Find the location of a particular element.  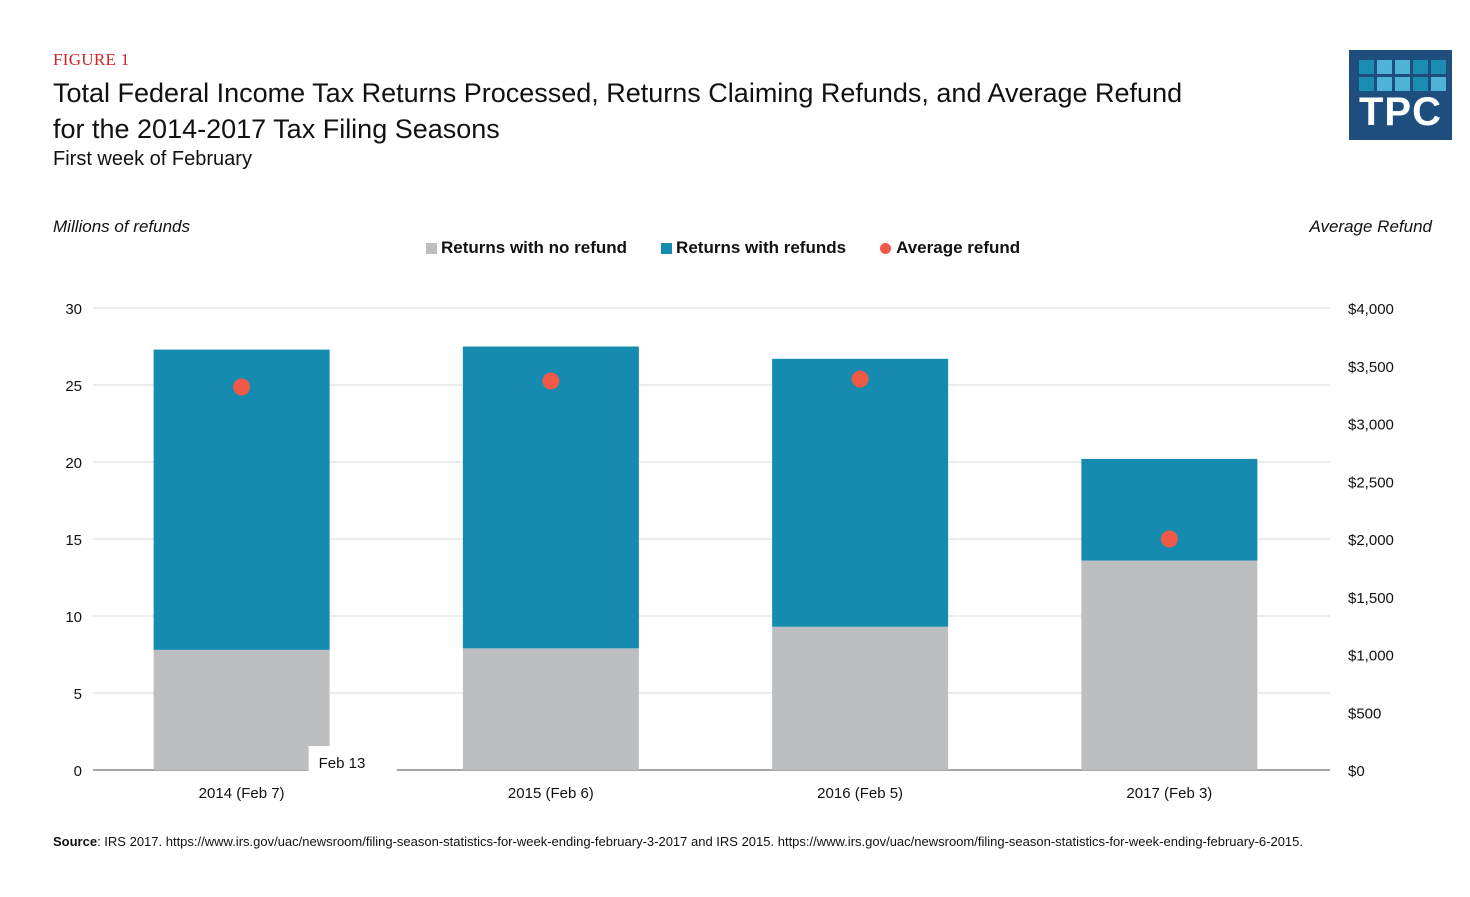

annotation-background is located at coordinates (352, 761).